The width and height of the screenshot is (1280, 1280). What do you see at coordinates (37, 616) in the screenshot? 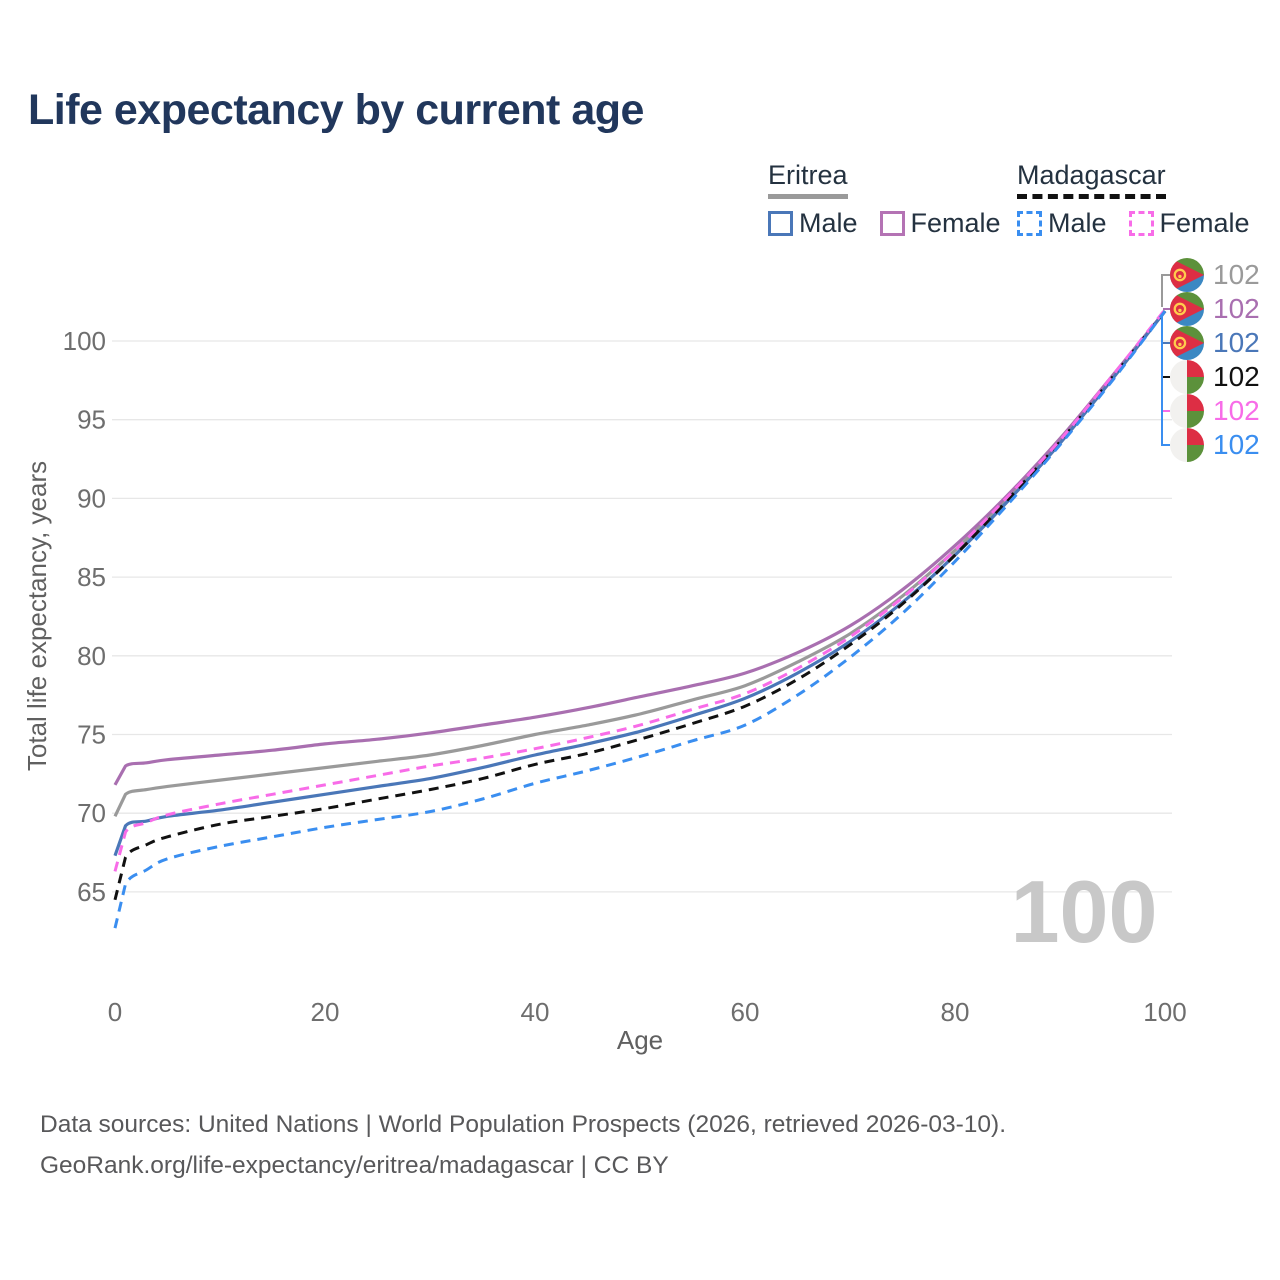
I see `y-axis-title: Total life expectancy, years` at bounding box center [37, 616].